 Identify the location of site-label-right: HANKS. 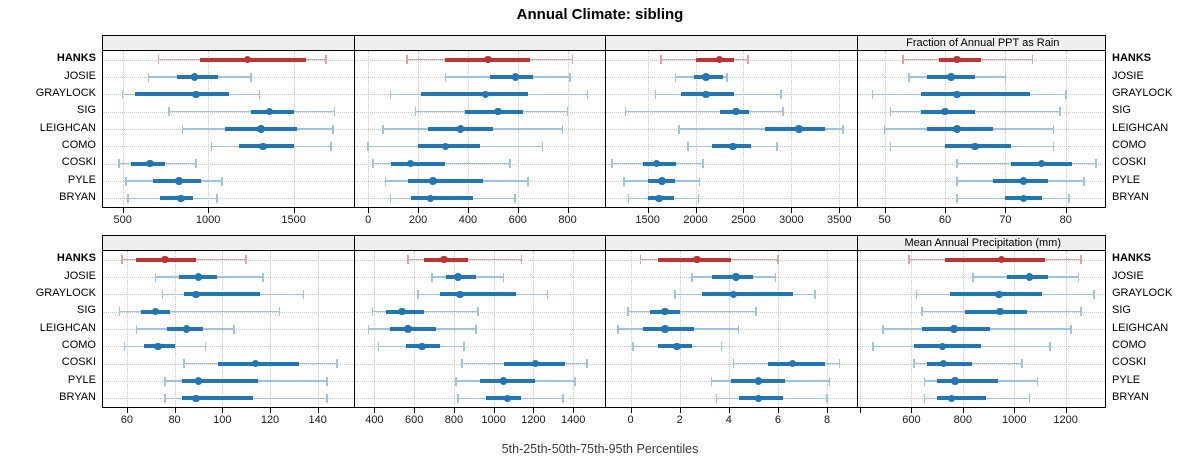
(1132, 58).